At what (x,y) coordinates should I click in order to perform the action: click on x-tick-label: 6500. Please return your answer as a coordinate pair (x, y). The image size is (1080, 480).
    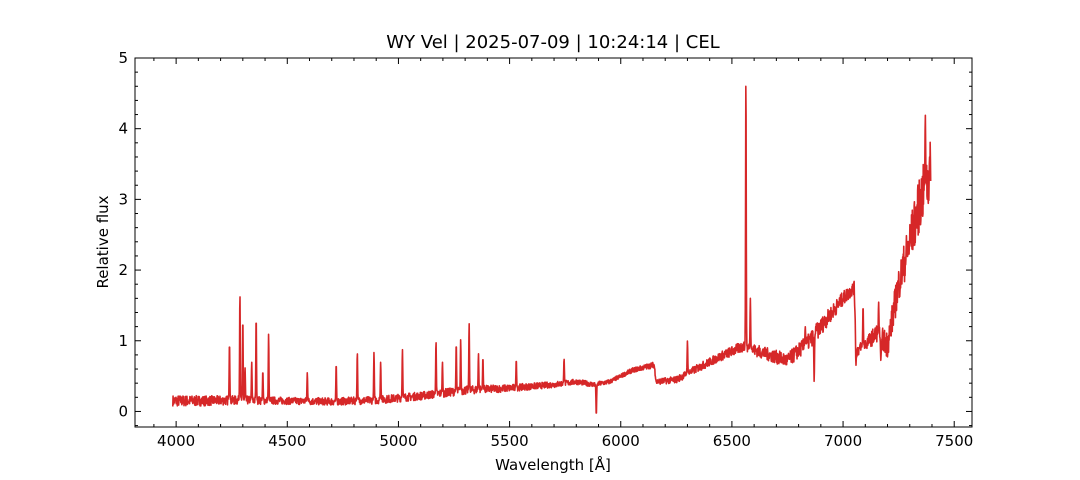
    Looking at the image, I should click on (732, 441).